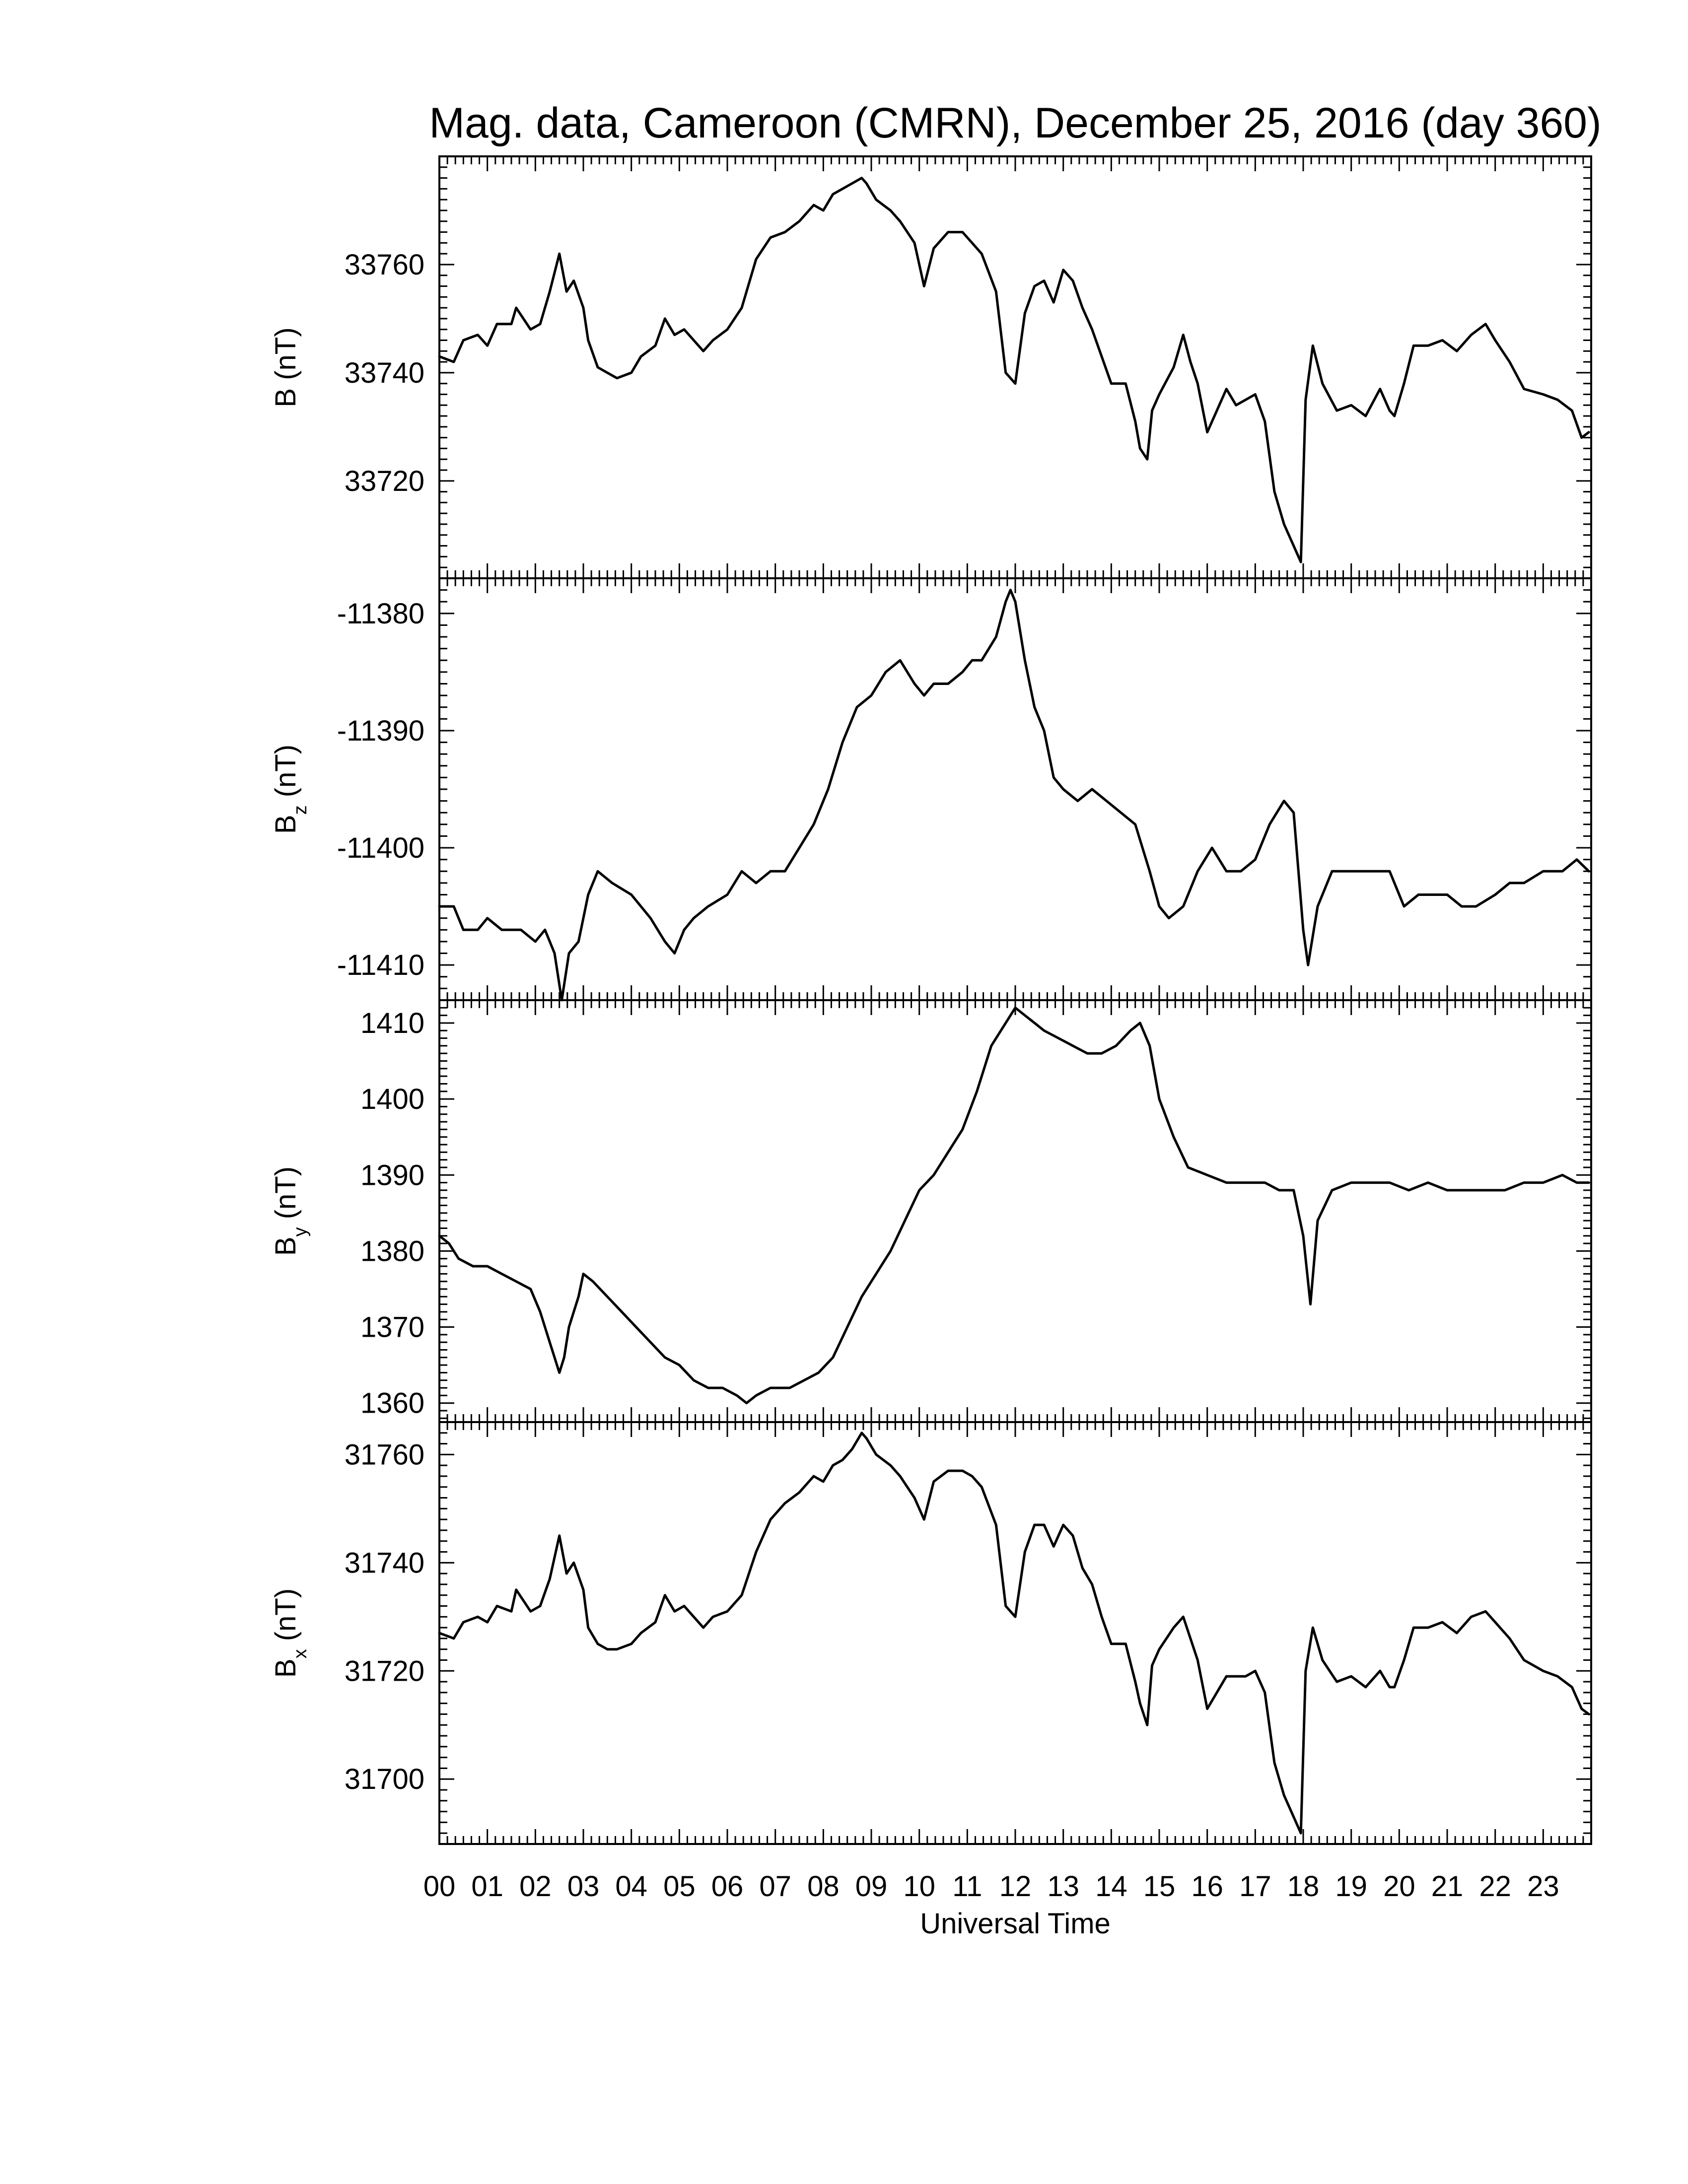  What do you see at coordinates (535, 1886) in the screenshot?
I see `x-tick-label: 02` at bounding box center [535, 1886].